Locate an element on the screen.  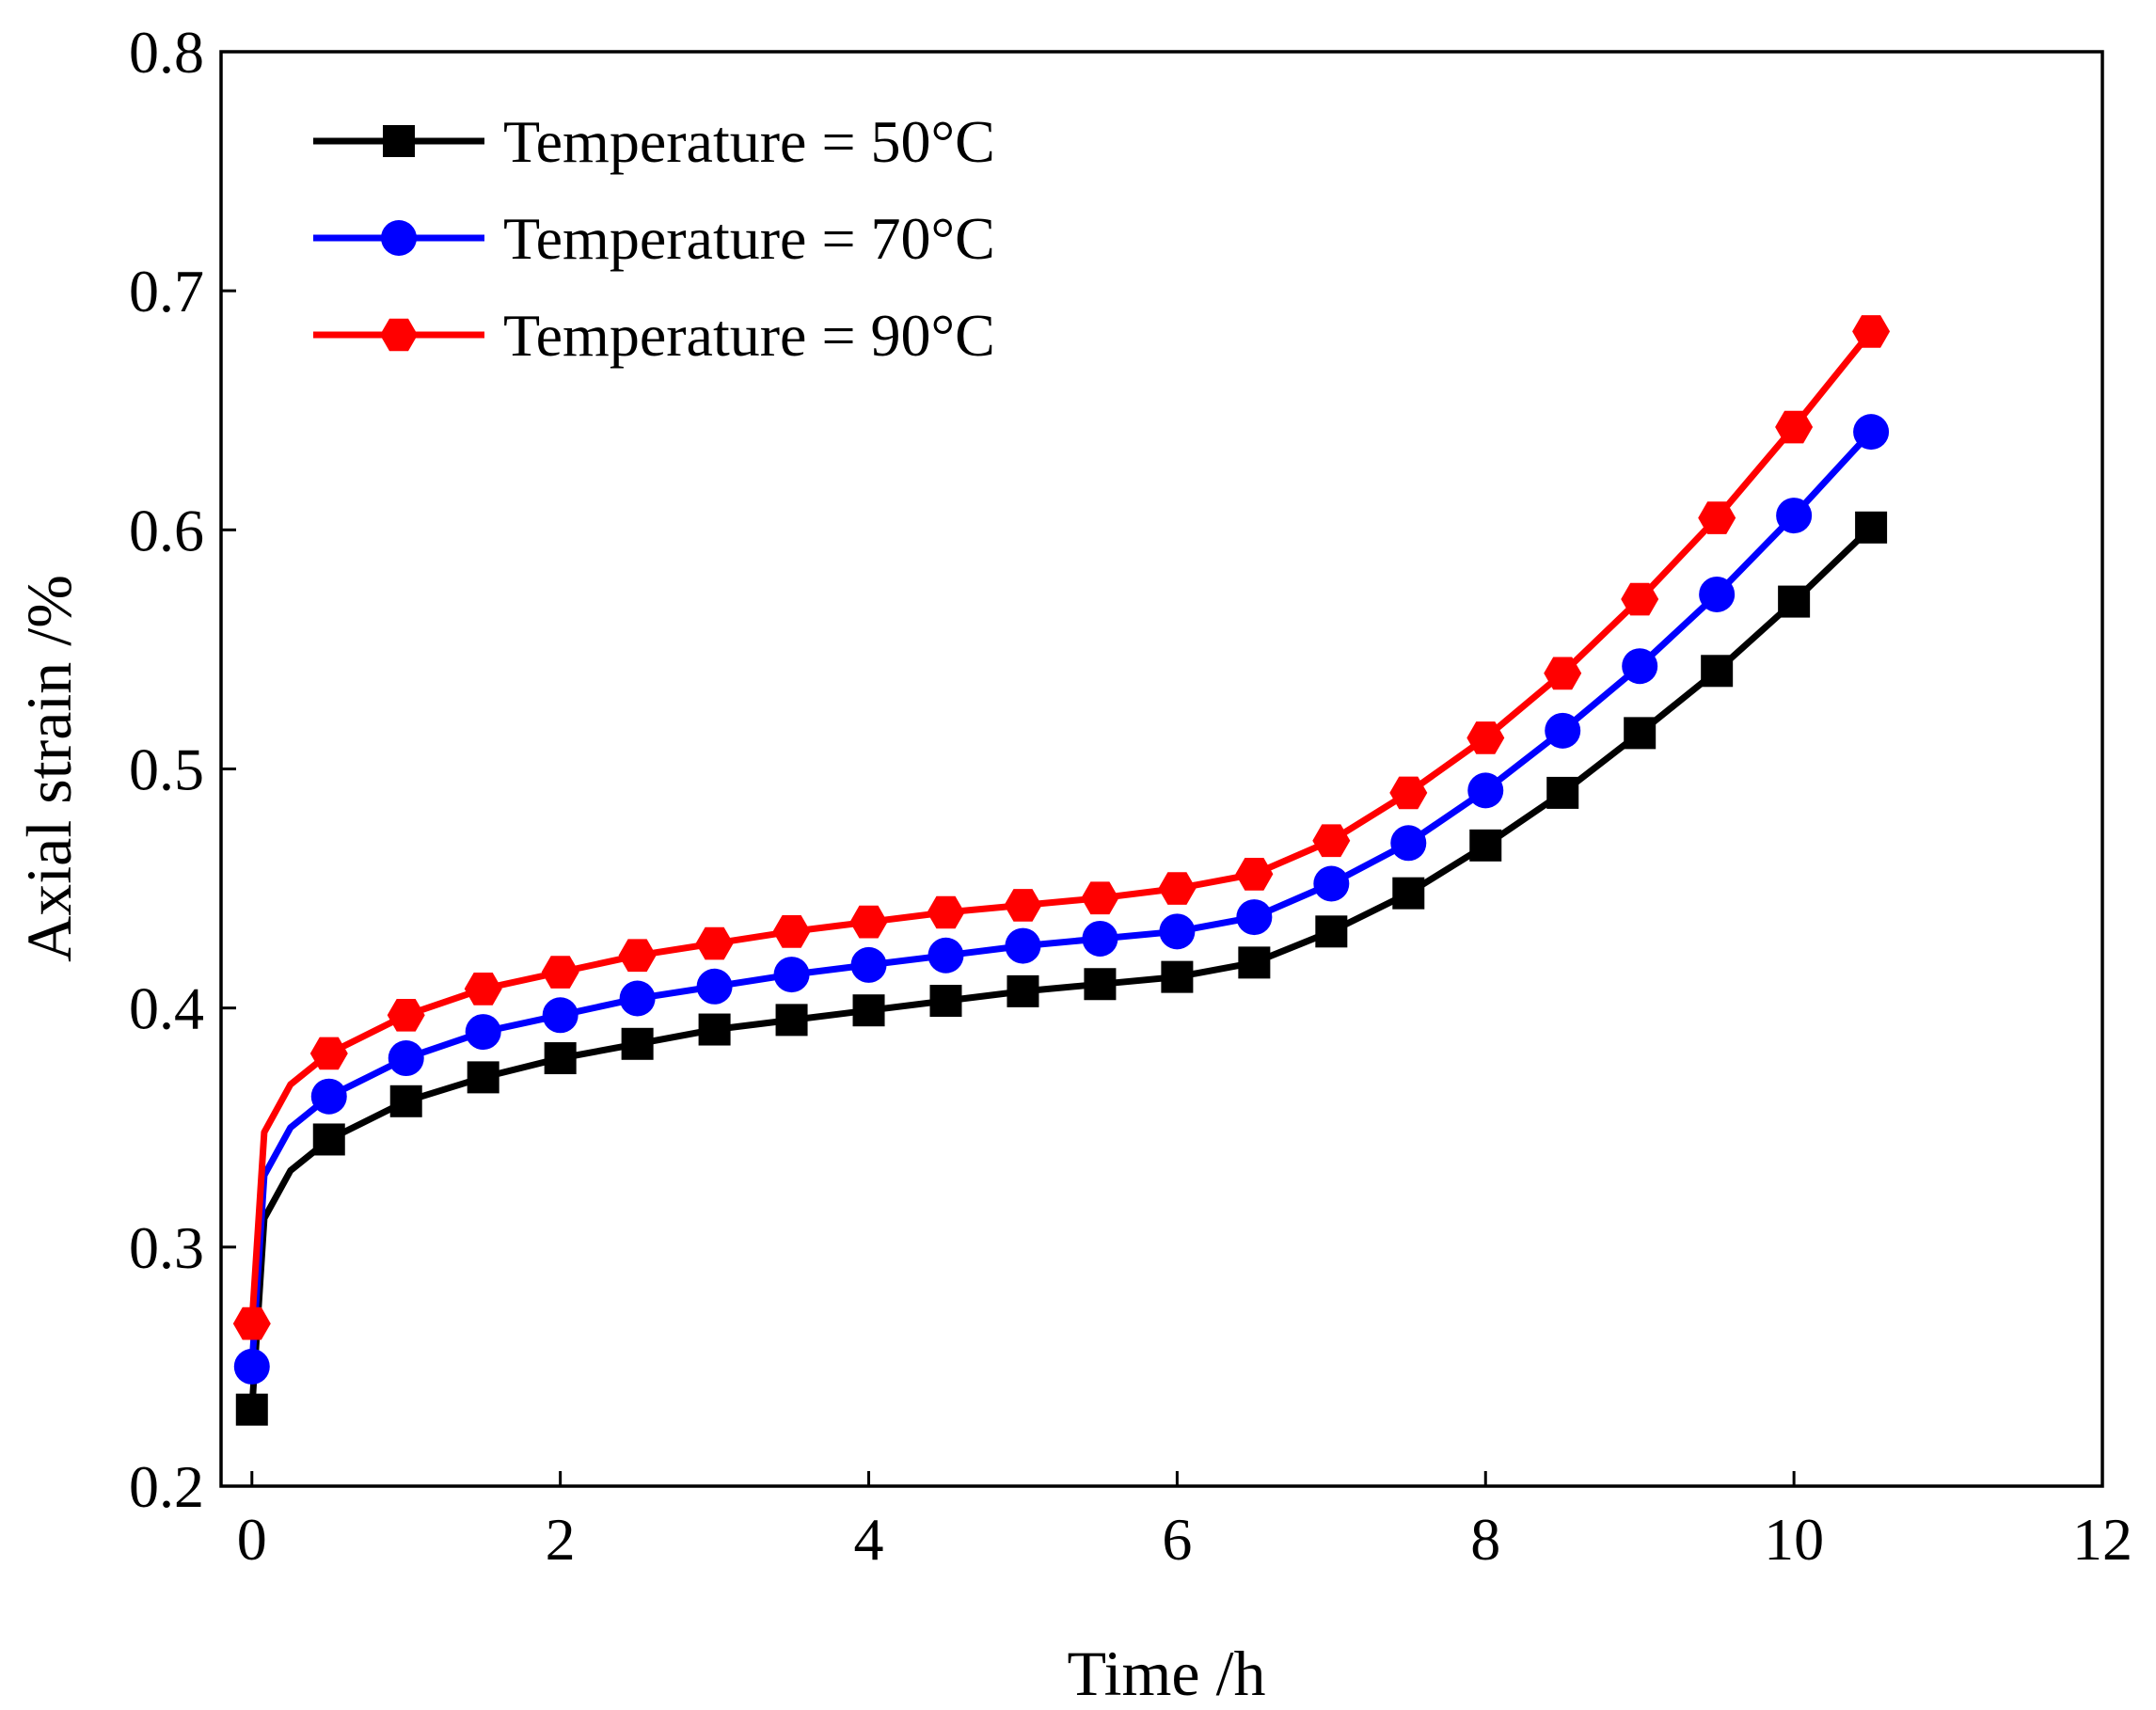
x-axis: 0 2 4 6 8 10 12 is located at coordinates (1184, 1522).